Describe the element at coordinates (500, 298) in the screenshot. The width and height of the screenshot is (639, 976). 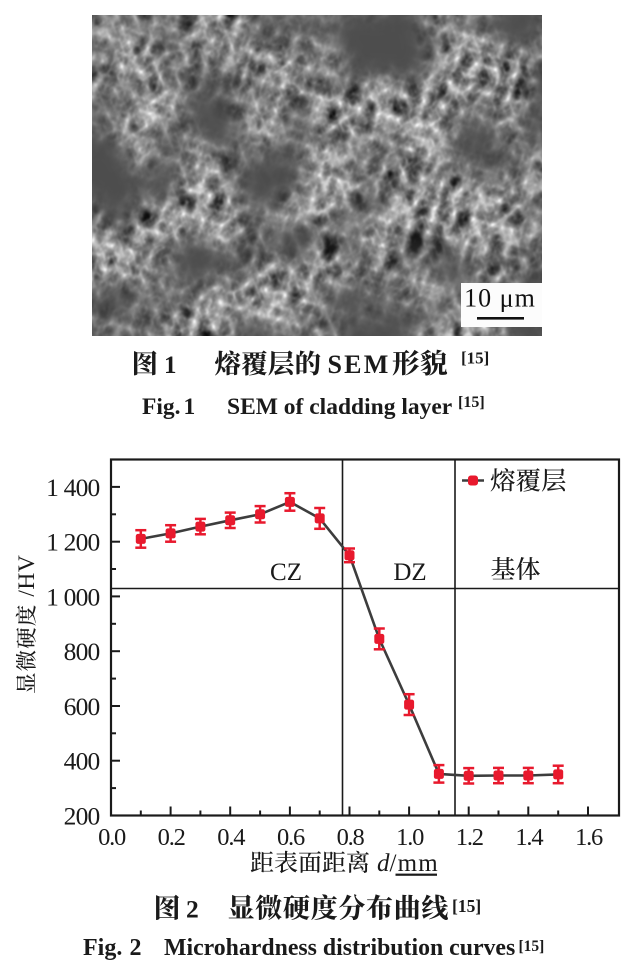
I see `svg-text: 10 μm` at that location.